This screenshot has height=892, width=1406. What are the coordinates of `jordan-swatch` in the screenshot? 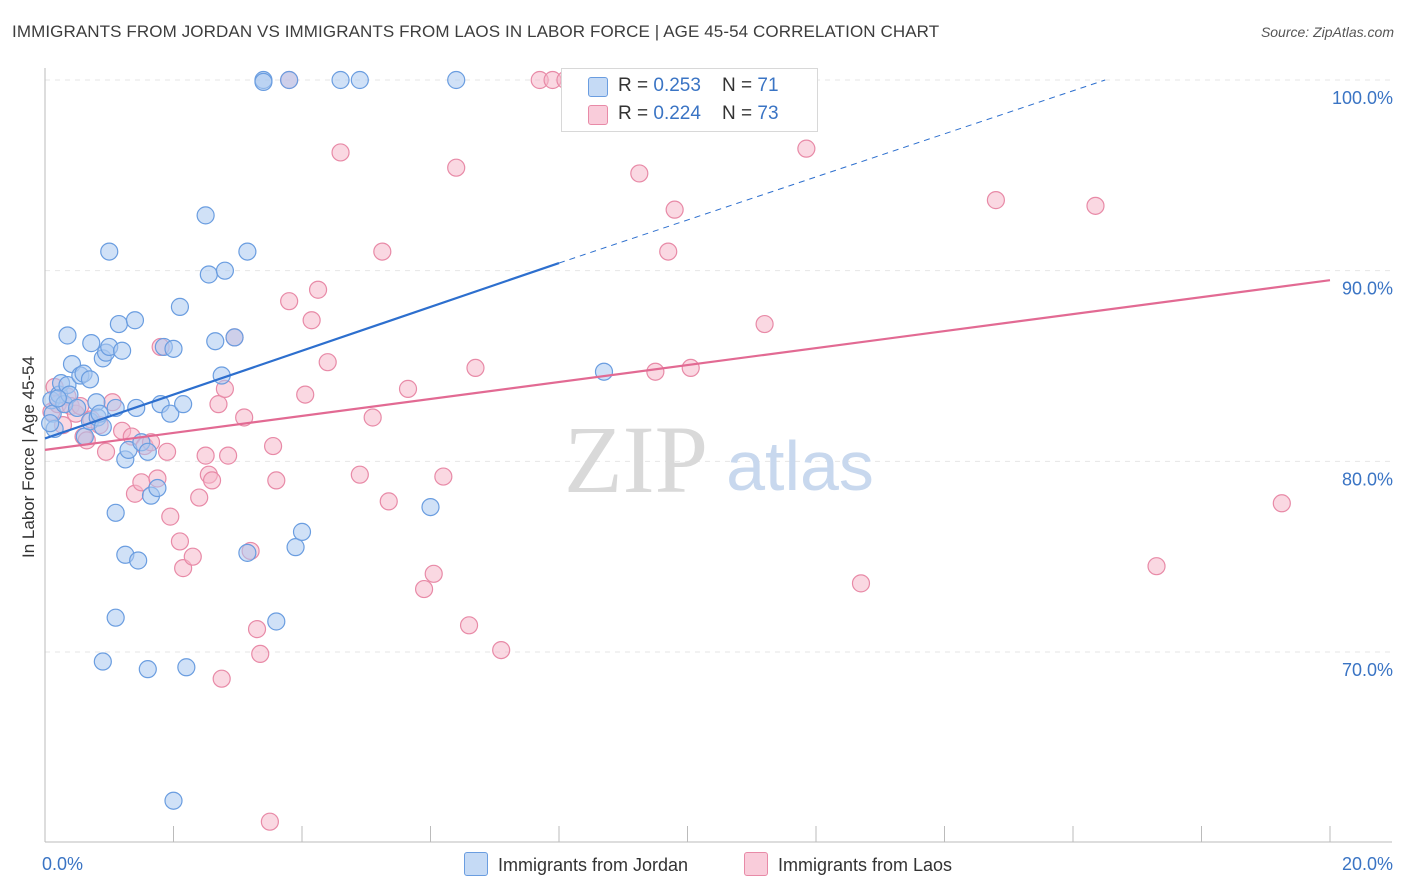 It's located at (598, 87).